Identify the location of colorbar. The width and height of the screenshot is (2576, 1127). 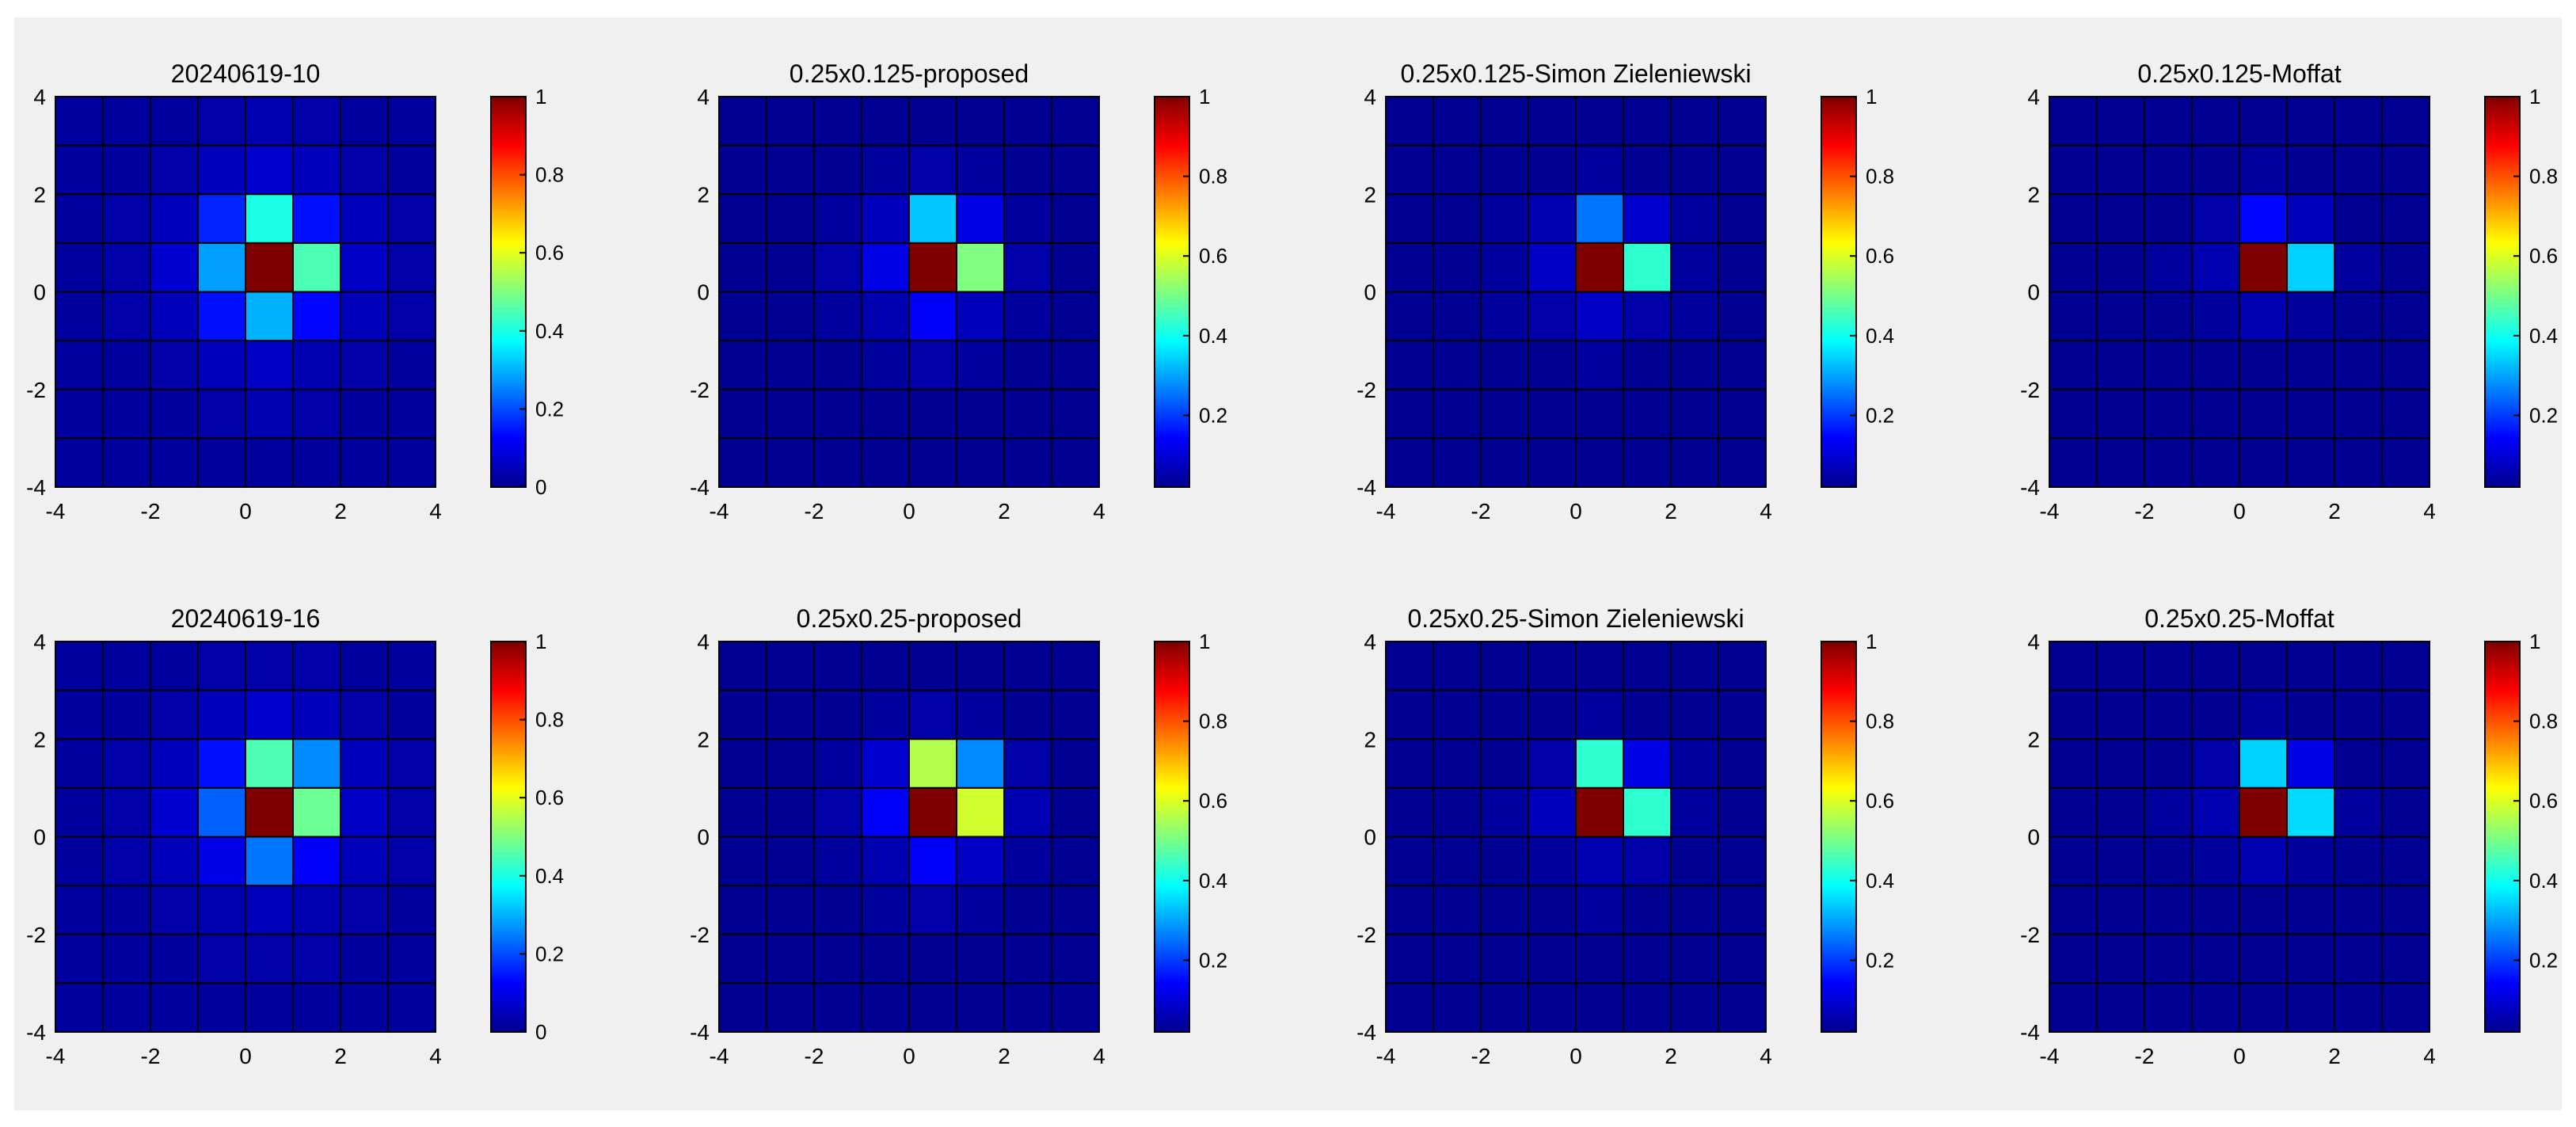
(1839, 292).